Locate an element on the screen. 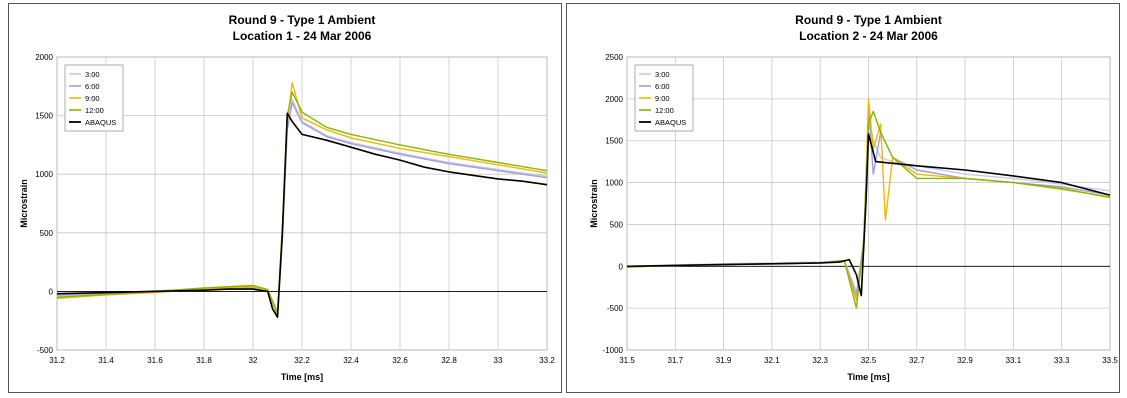  x-tick-label: 31.9 is located at coordinates (724, 360).